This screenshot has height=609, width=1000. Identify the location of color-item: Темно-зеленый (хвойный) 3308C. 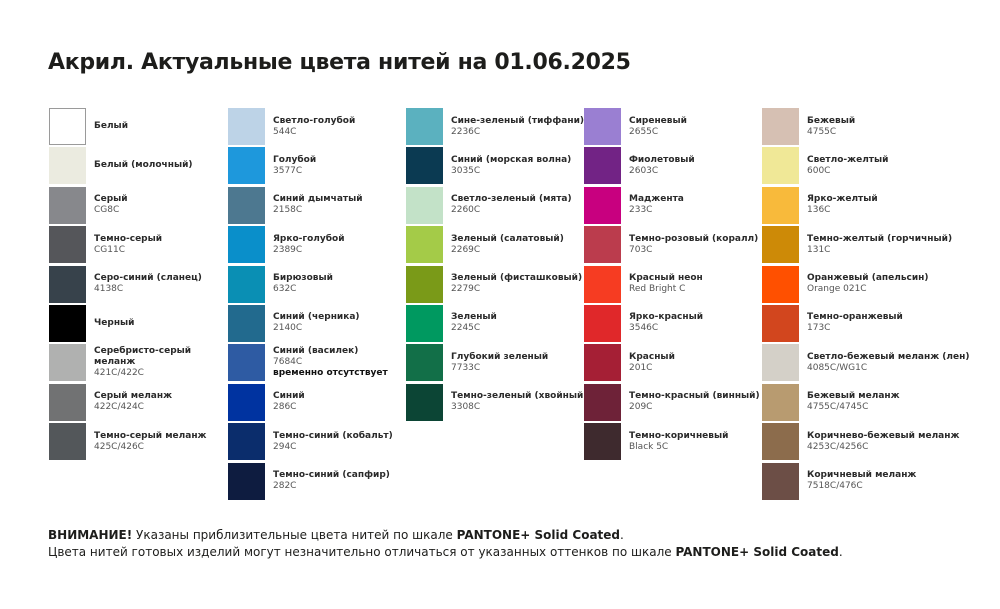
(496, 402).